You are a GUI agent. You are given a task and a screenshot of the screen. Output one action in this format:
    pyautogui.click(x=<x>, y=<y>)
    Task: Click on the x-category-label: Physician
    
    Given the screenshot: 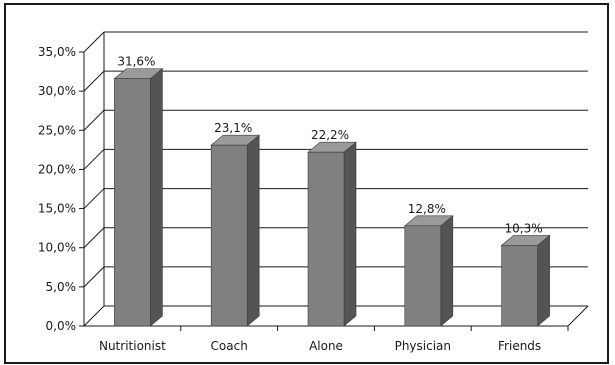 What is the action you would take?
    pyautogui.click(x=423, y=346)
    